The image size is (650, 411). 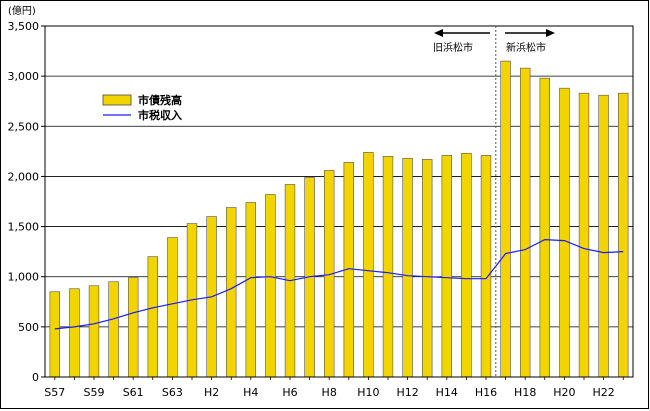 What do you see at coordinates (453, 47) in the screenshot?
I see `old-city-label: 旧浜松市` at bounding box center [453, 47].